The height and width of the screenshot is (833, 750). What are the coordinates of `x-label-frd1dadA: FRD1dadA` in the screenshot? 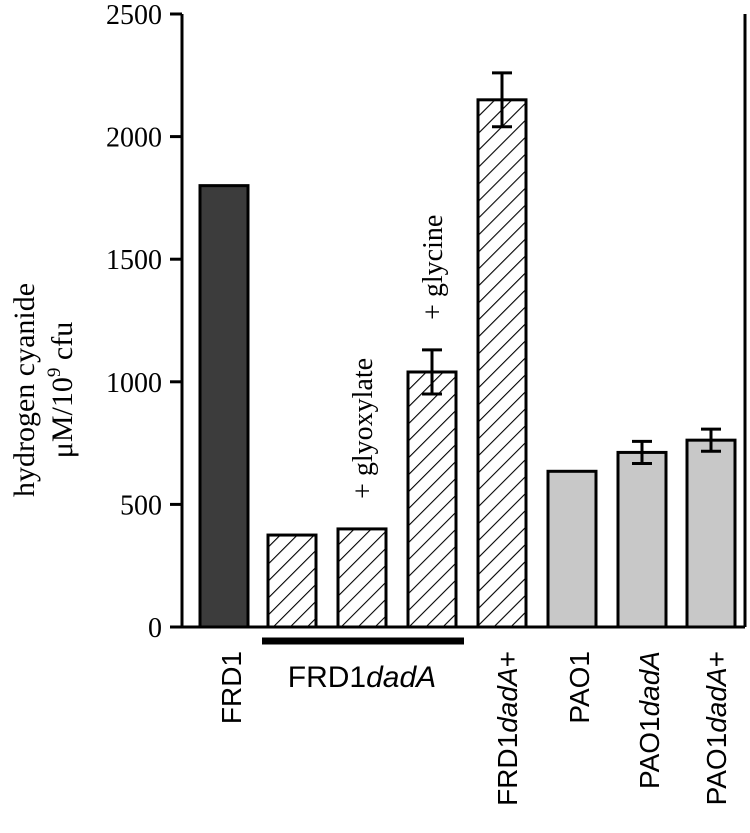 It's located at (362, 677).